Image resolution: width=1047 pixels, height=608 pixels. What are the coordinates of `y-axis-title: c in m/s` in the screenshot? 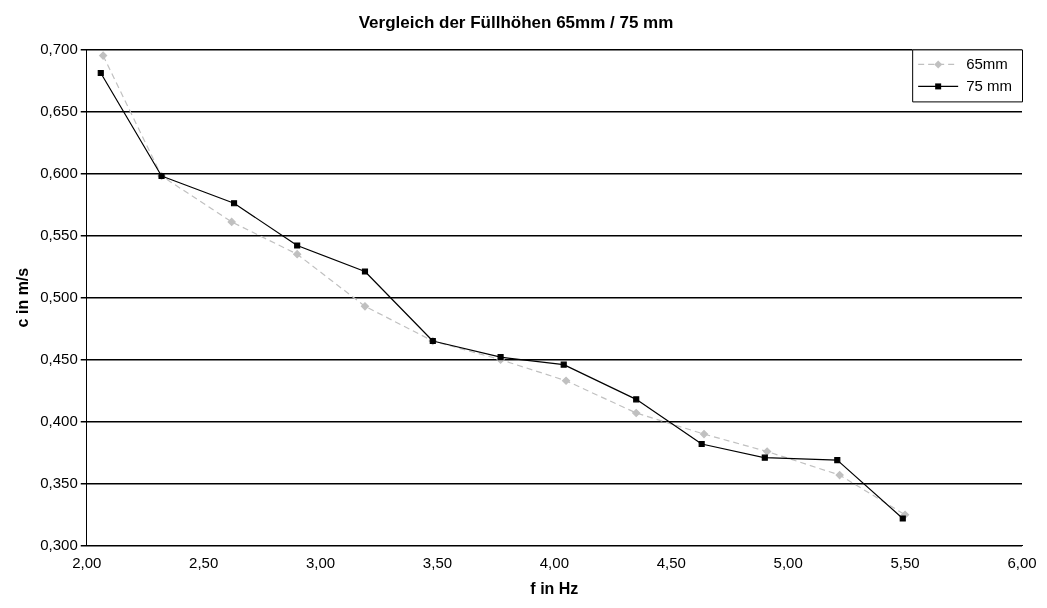 It's located at (23, 297).